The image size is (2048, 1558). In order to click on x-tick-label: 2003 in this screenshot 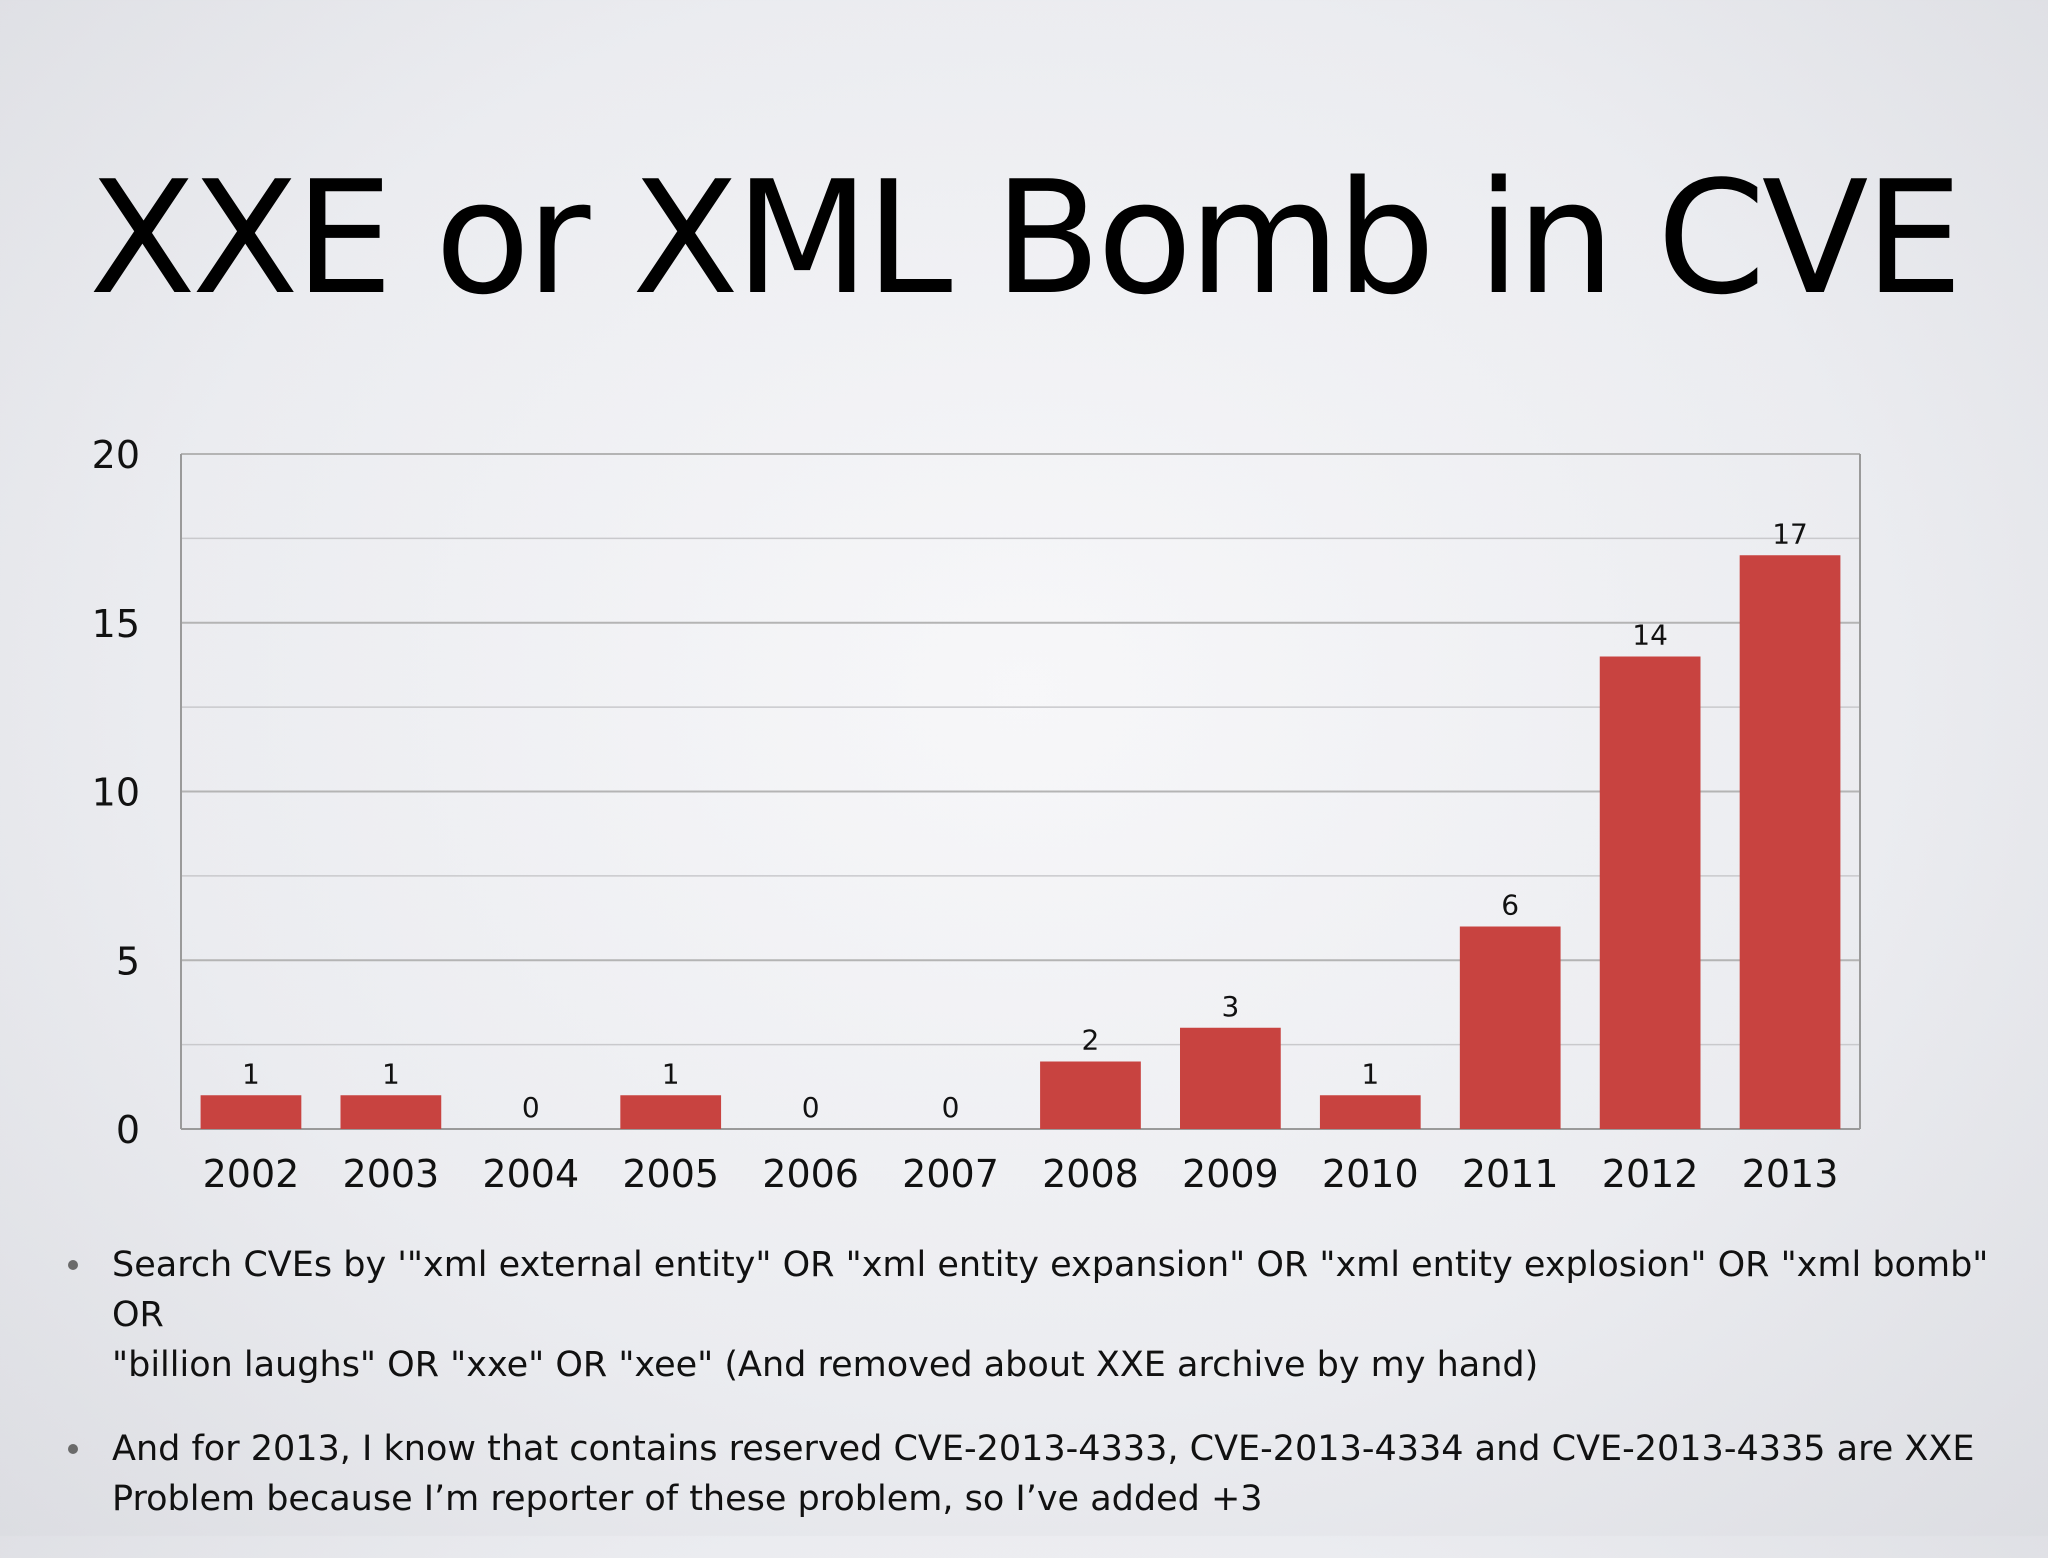, I will do `click(391, 1174)`.